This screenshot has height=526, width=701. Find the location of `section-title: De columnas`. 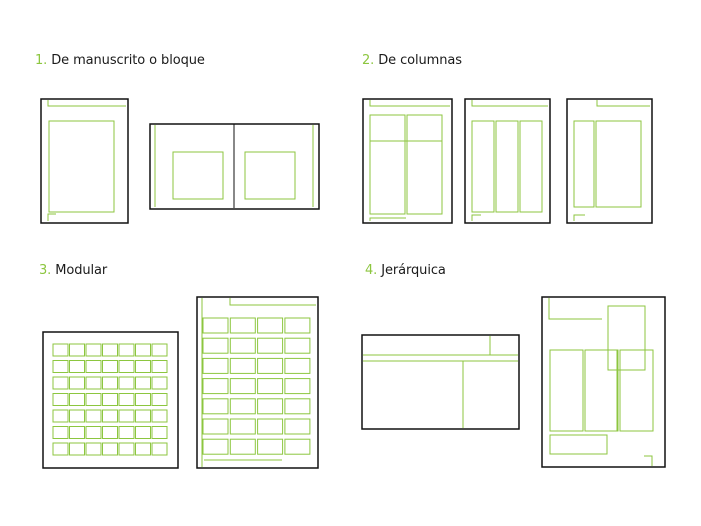

section-title: De columnas is located at coordinates (420, 60).